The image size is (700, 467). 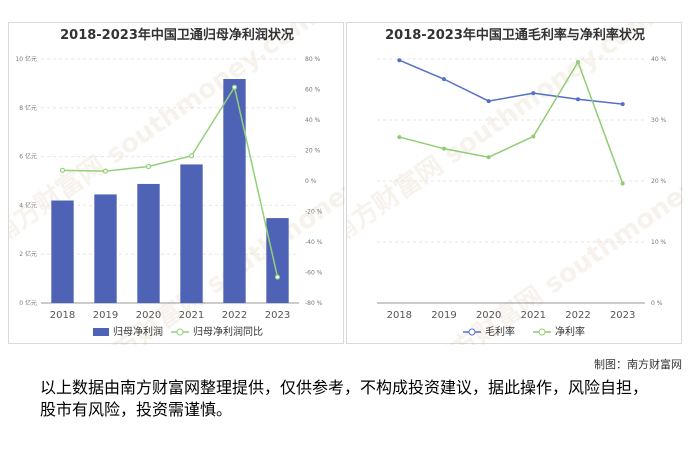 What do you see at coordinates (542, 332) in the screenshot?
I see `net-margin-legend-marker` at bounding box center [542, 332].